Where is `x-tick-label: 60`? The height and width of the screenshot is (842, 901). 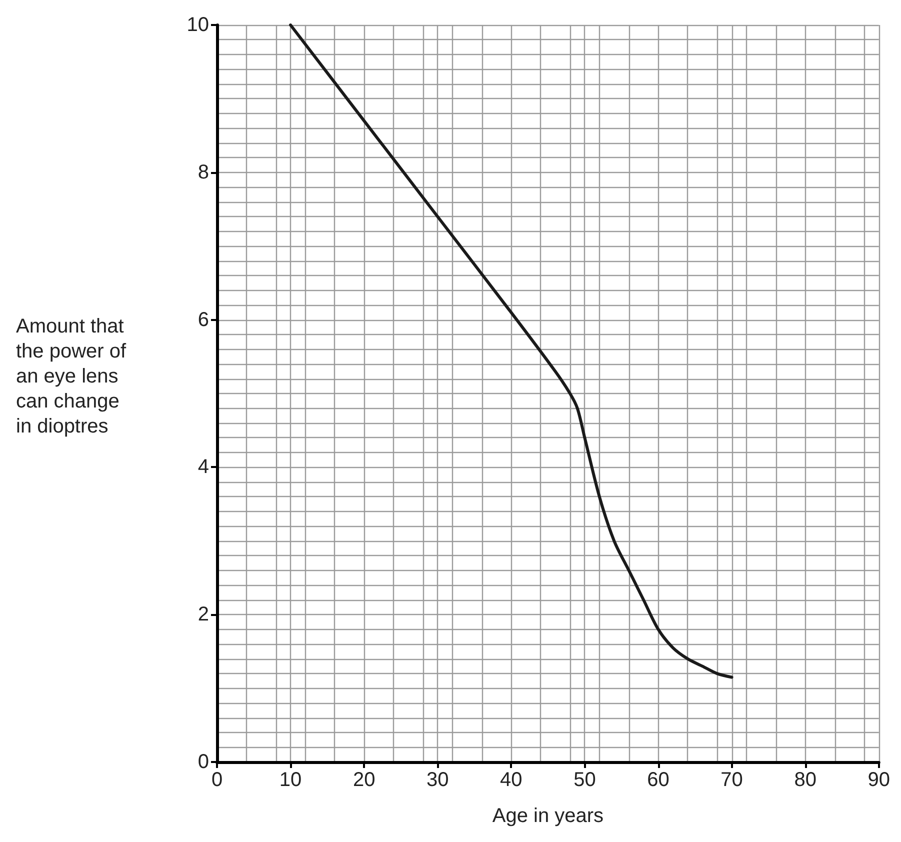
x-tick-label: 60 is located at coordinates (658, 780).